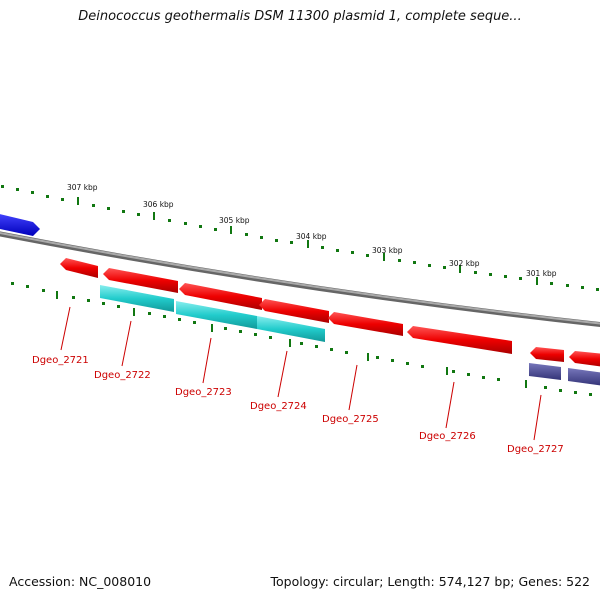  I want to click on gene-arrow-next, so click(584, 359).